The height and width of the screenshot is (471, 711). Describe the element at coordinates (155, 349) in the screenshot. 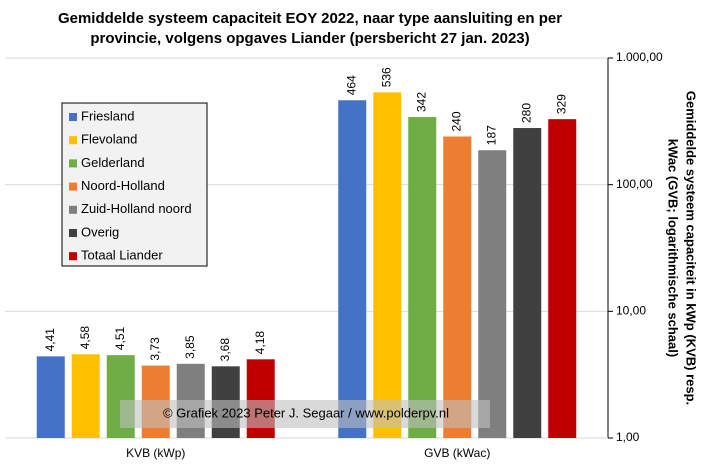

I see `value-label: 3,73` at that location.